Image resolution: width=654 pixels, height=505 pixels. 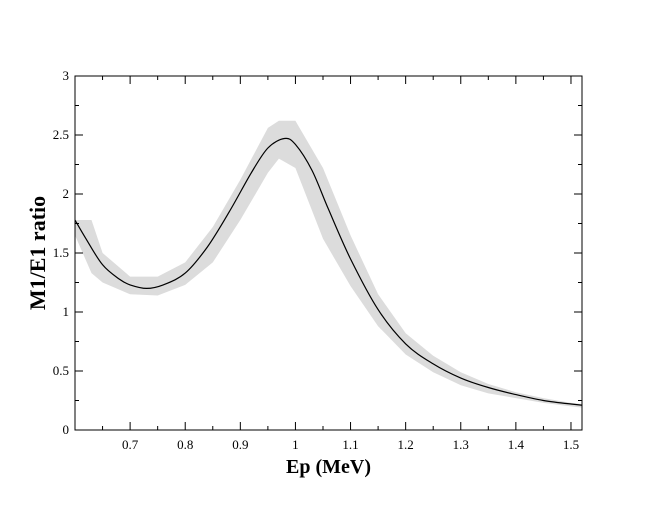 What do you see at coordinates (461, 444) in the screenshot?
I see `x-tick-label: 1.3` at bounding box center [461, 444].